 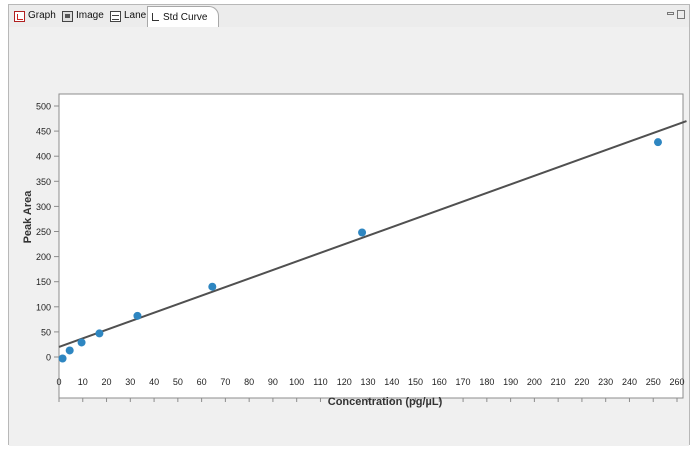 What do you see at coordinates (273, 382) in the screenshot?
I see `x-tick-label: 90` at bounding box center [273, 382].